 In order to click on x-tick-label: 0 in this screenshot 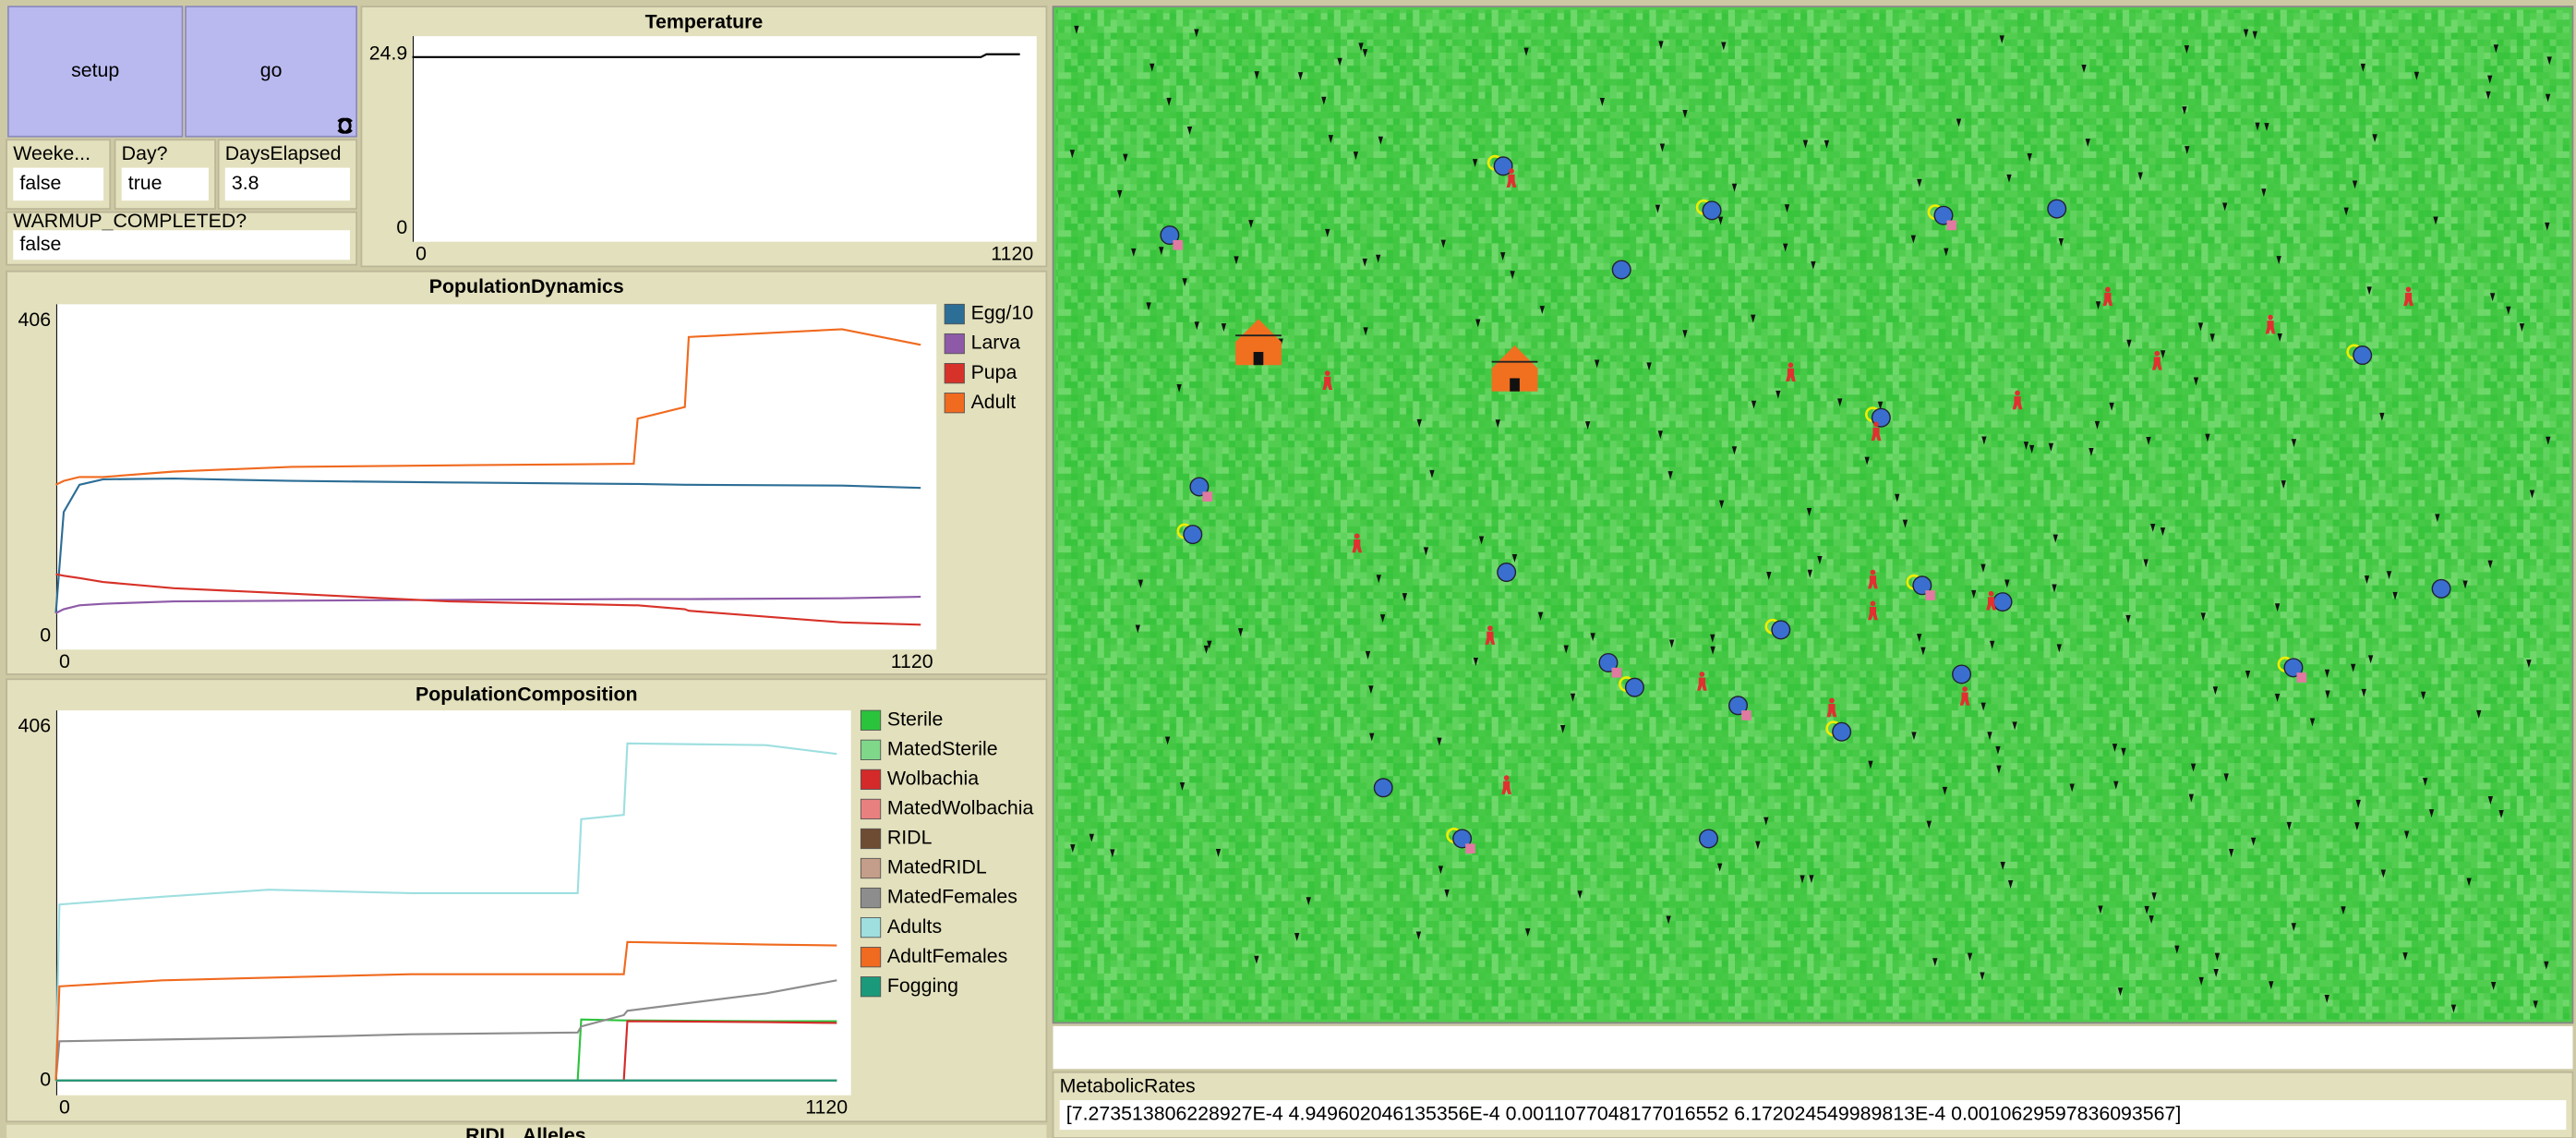, I will do `click(64, 661)`.